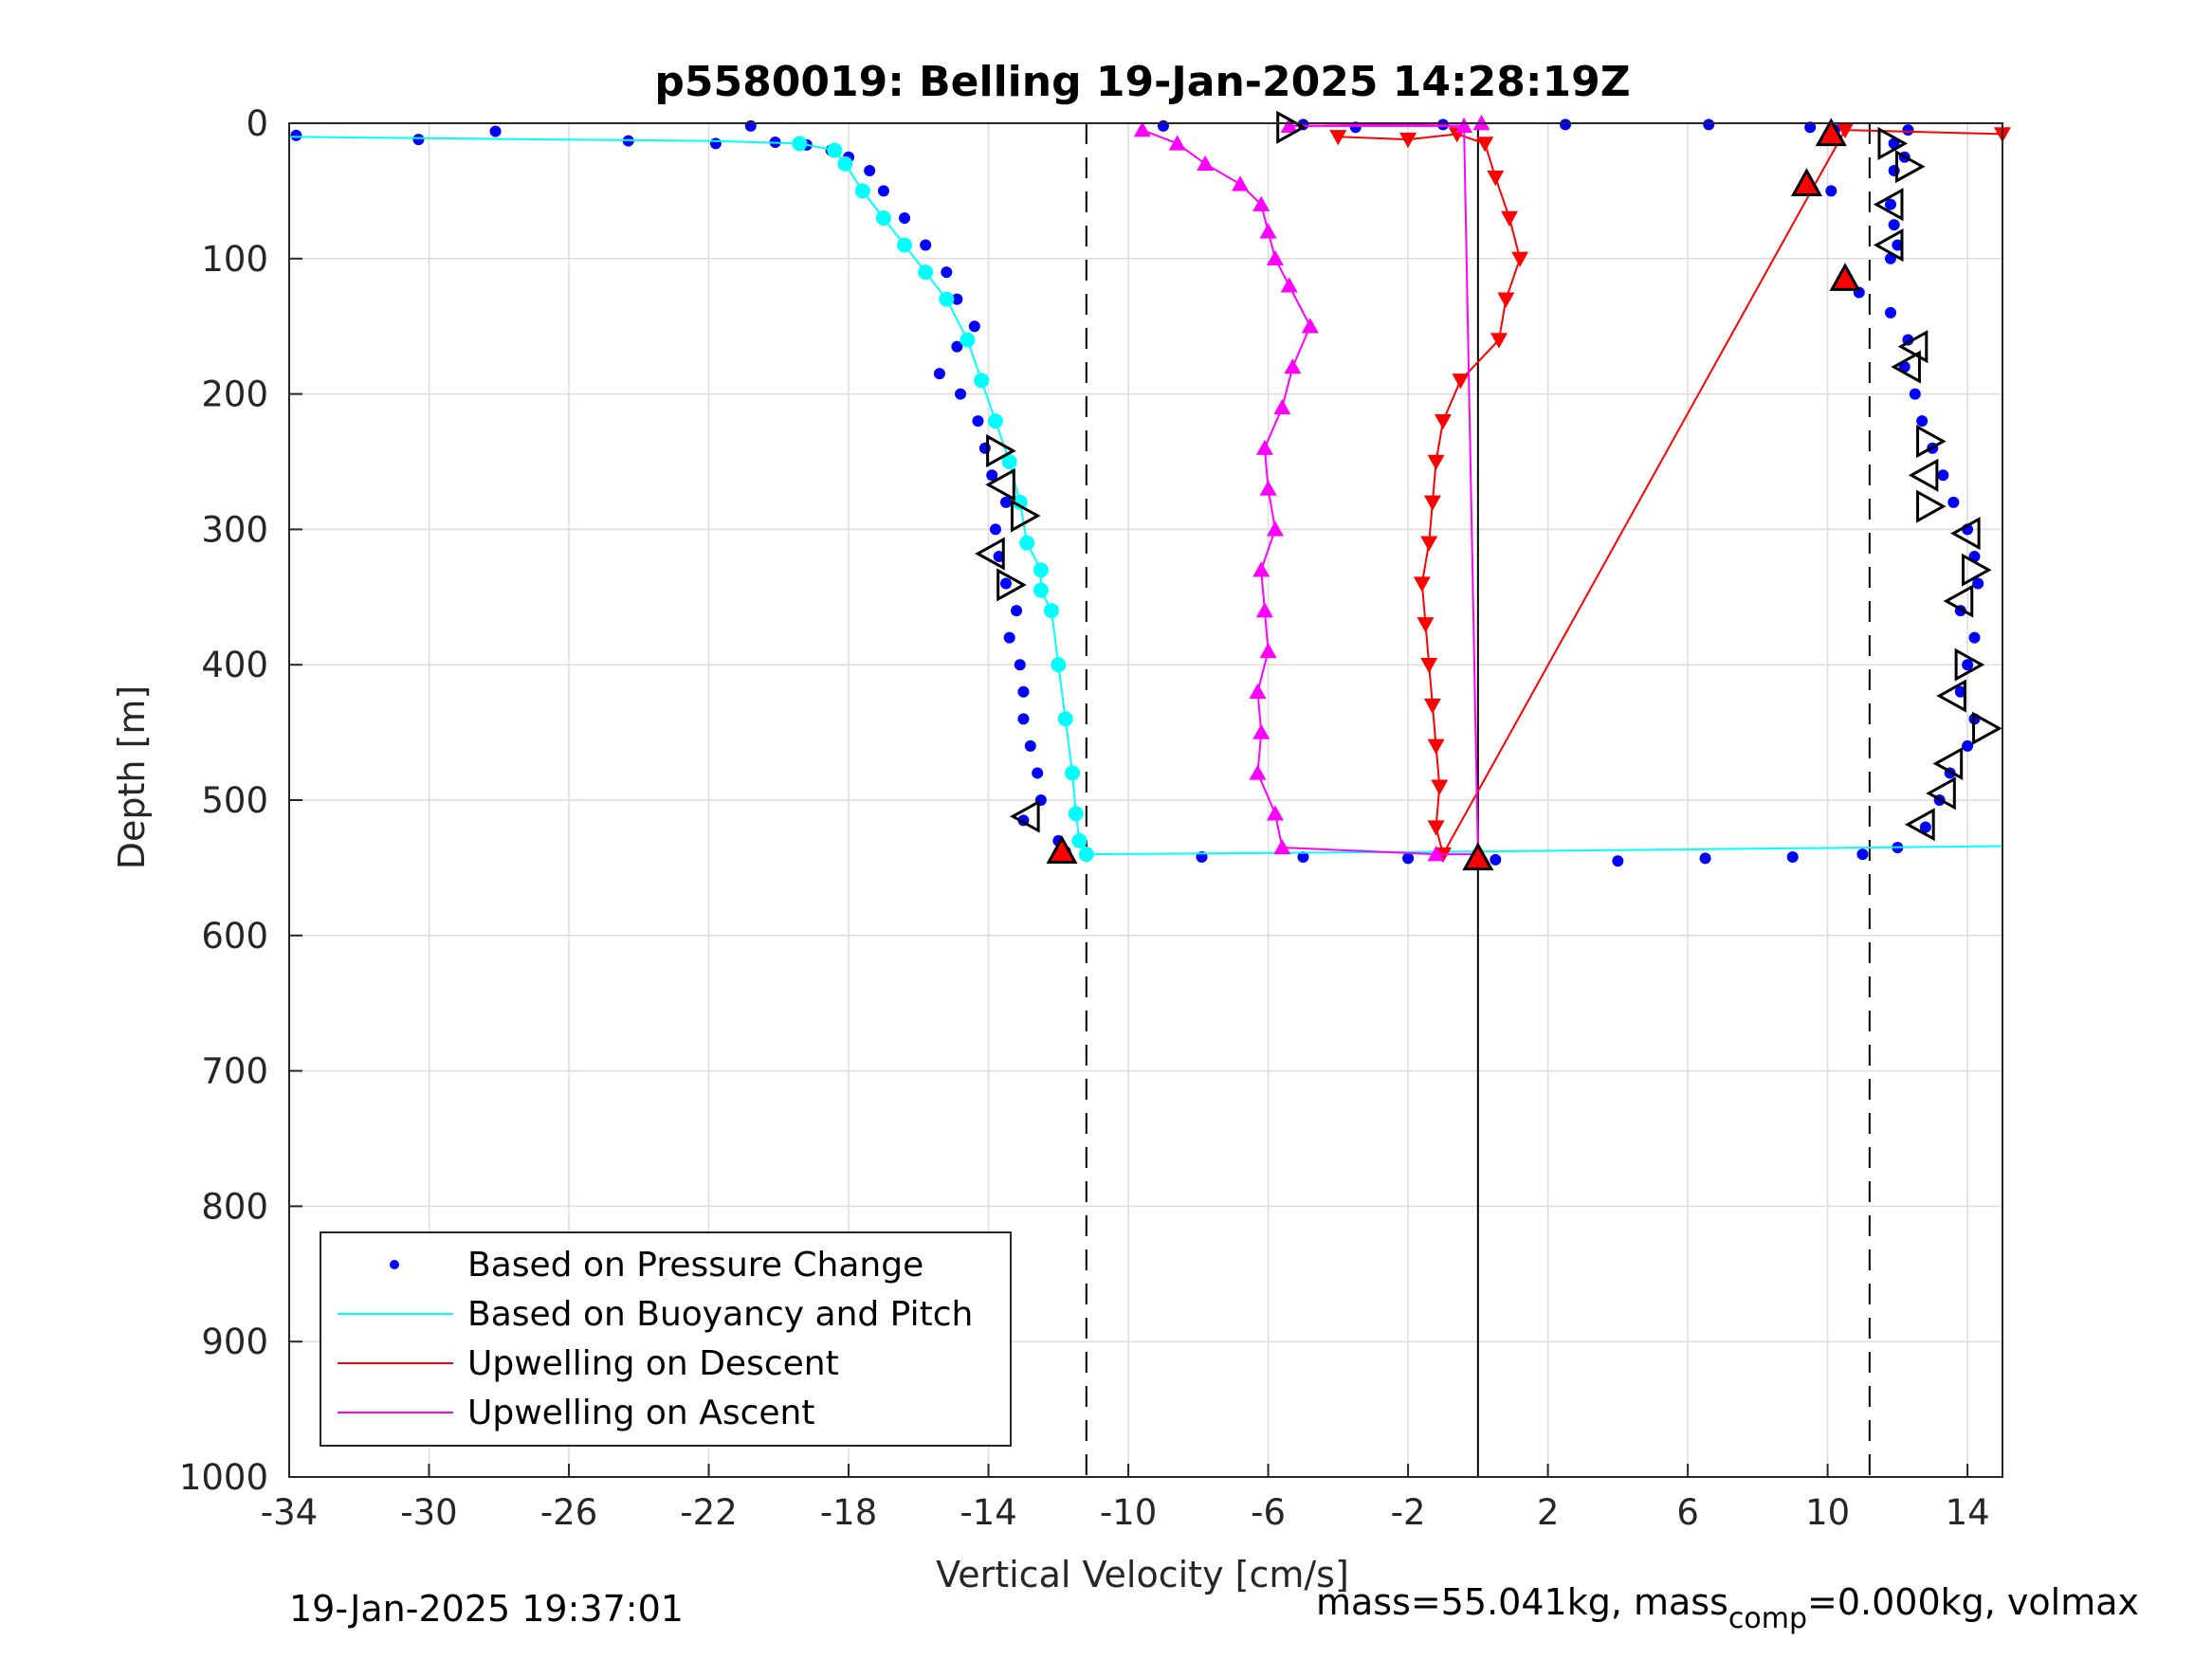  What do you see at coordinates (394, 1264) in the screenshot?
I see `legend-marker-dot` at bounding box center [394, 1264].